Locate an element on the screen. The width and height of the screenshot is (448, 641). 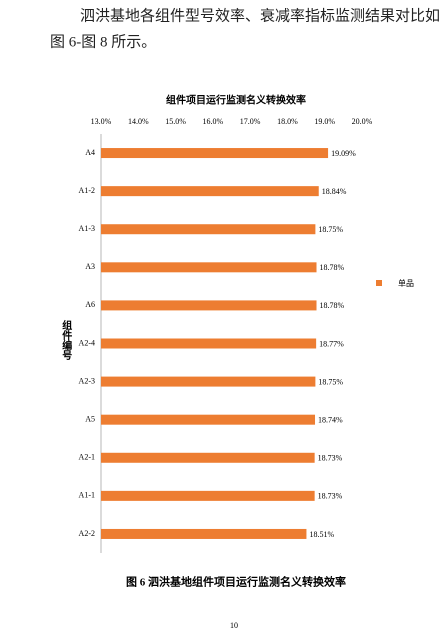
legend-label: 单品 is located at coordinates (406, 283).